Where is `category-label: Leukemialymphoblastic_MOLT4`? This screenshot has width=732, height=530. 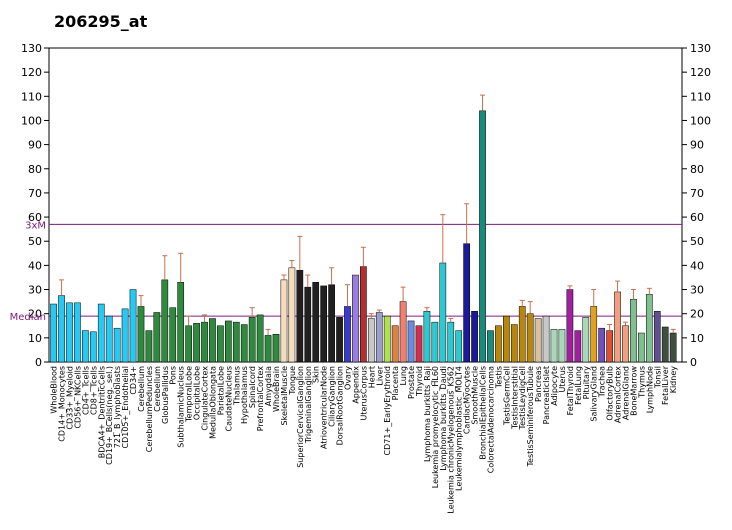 category-label: Leukemialymphoblastic_MOLT4 is located at coordinates (459, 428).